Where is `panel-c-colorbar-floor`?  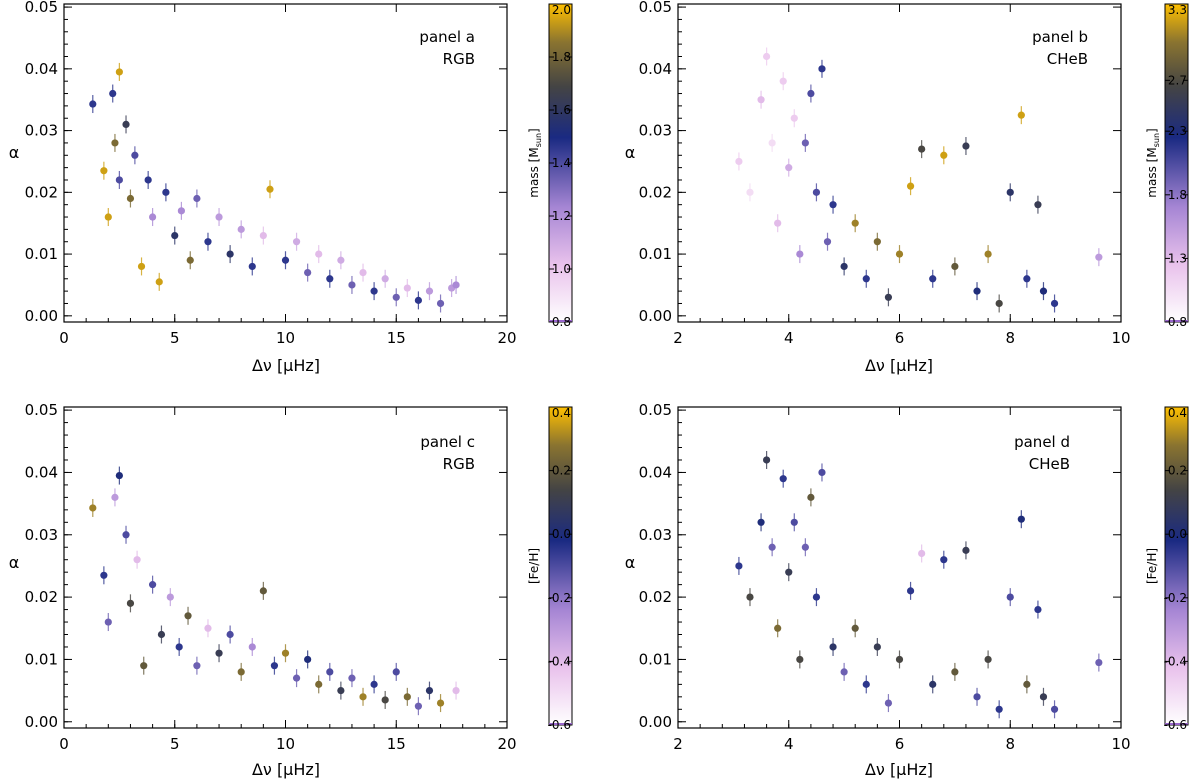 panel-c-colorbar-floor is located at coordinates (560, 724).